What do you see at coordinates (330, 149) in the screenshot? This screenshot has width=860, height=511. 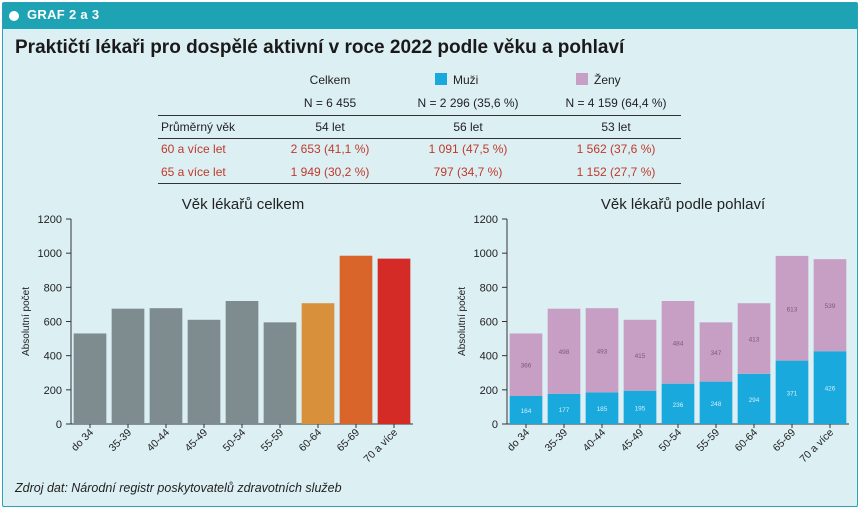 I see `cell-60-plus-total: 2 653 (41,1 %)` at bounding box center [330, 149].